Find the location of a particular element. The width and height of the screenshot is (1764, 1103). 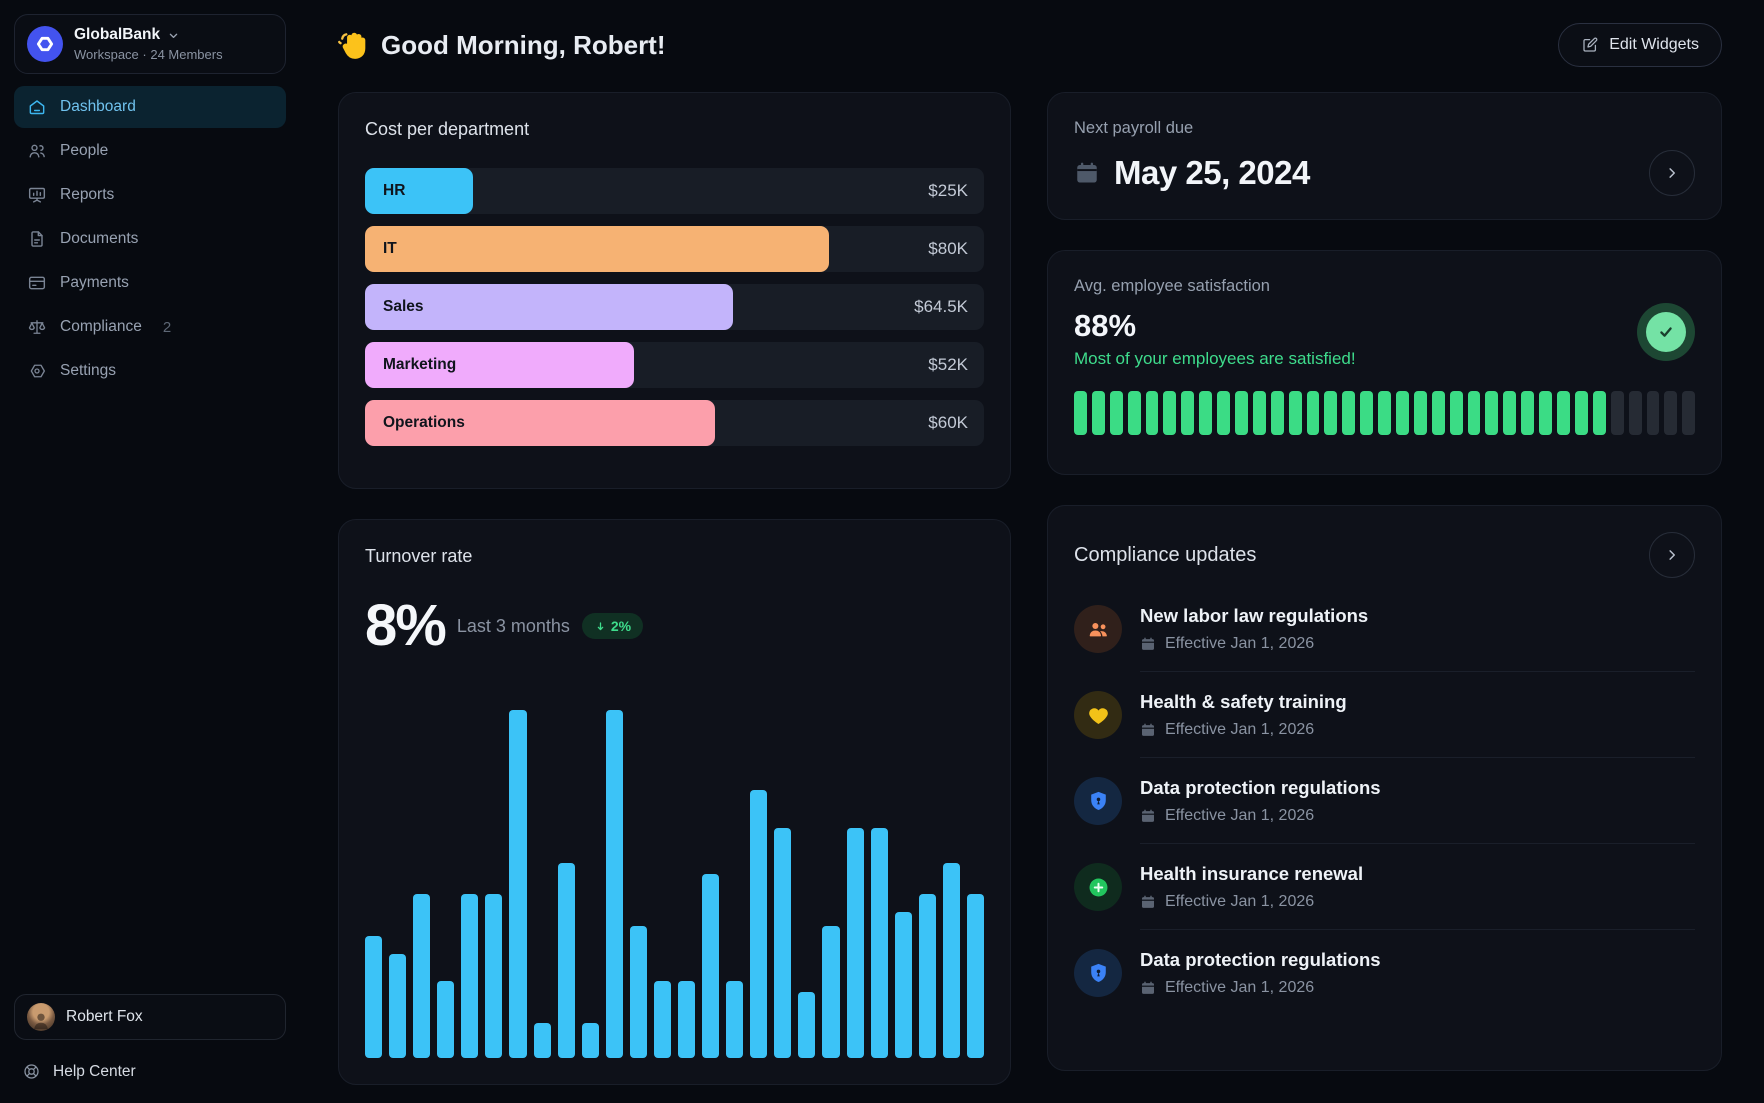

turnover-delta-badge: 2% is located at coordinates (612, 626).